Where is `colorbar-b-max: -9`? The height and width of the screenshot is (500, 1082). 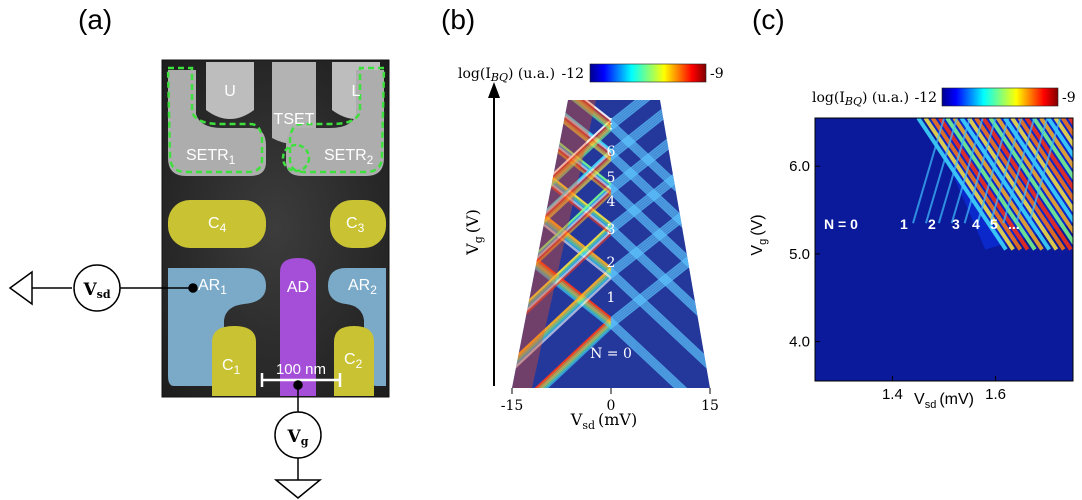 colorbar-b-max: -9 is located at coordinates (717, 74).